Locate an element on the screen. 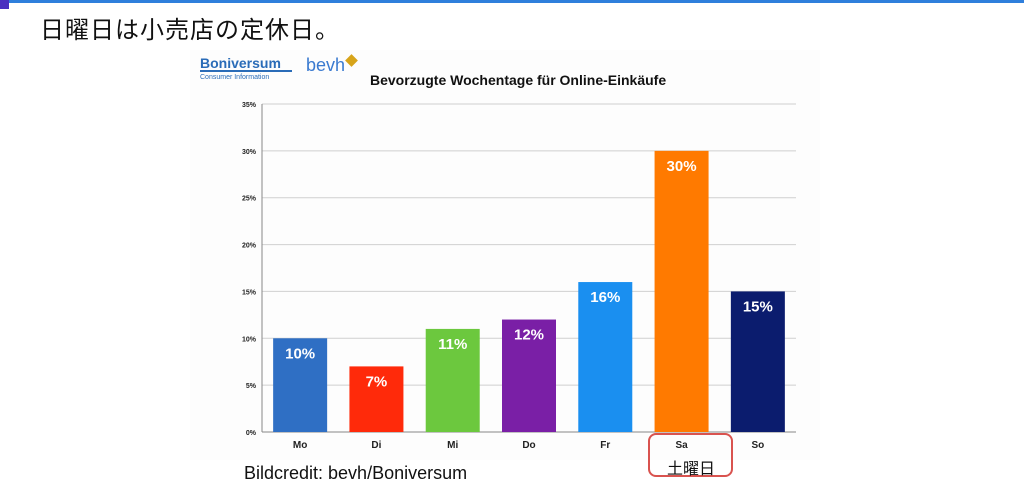 The height and width of the screenshot is (488, 1024). corner-marker is located at coordinates (4, 4).